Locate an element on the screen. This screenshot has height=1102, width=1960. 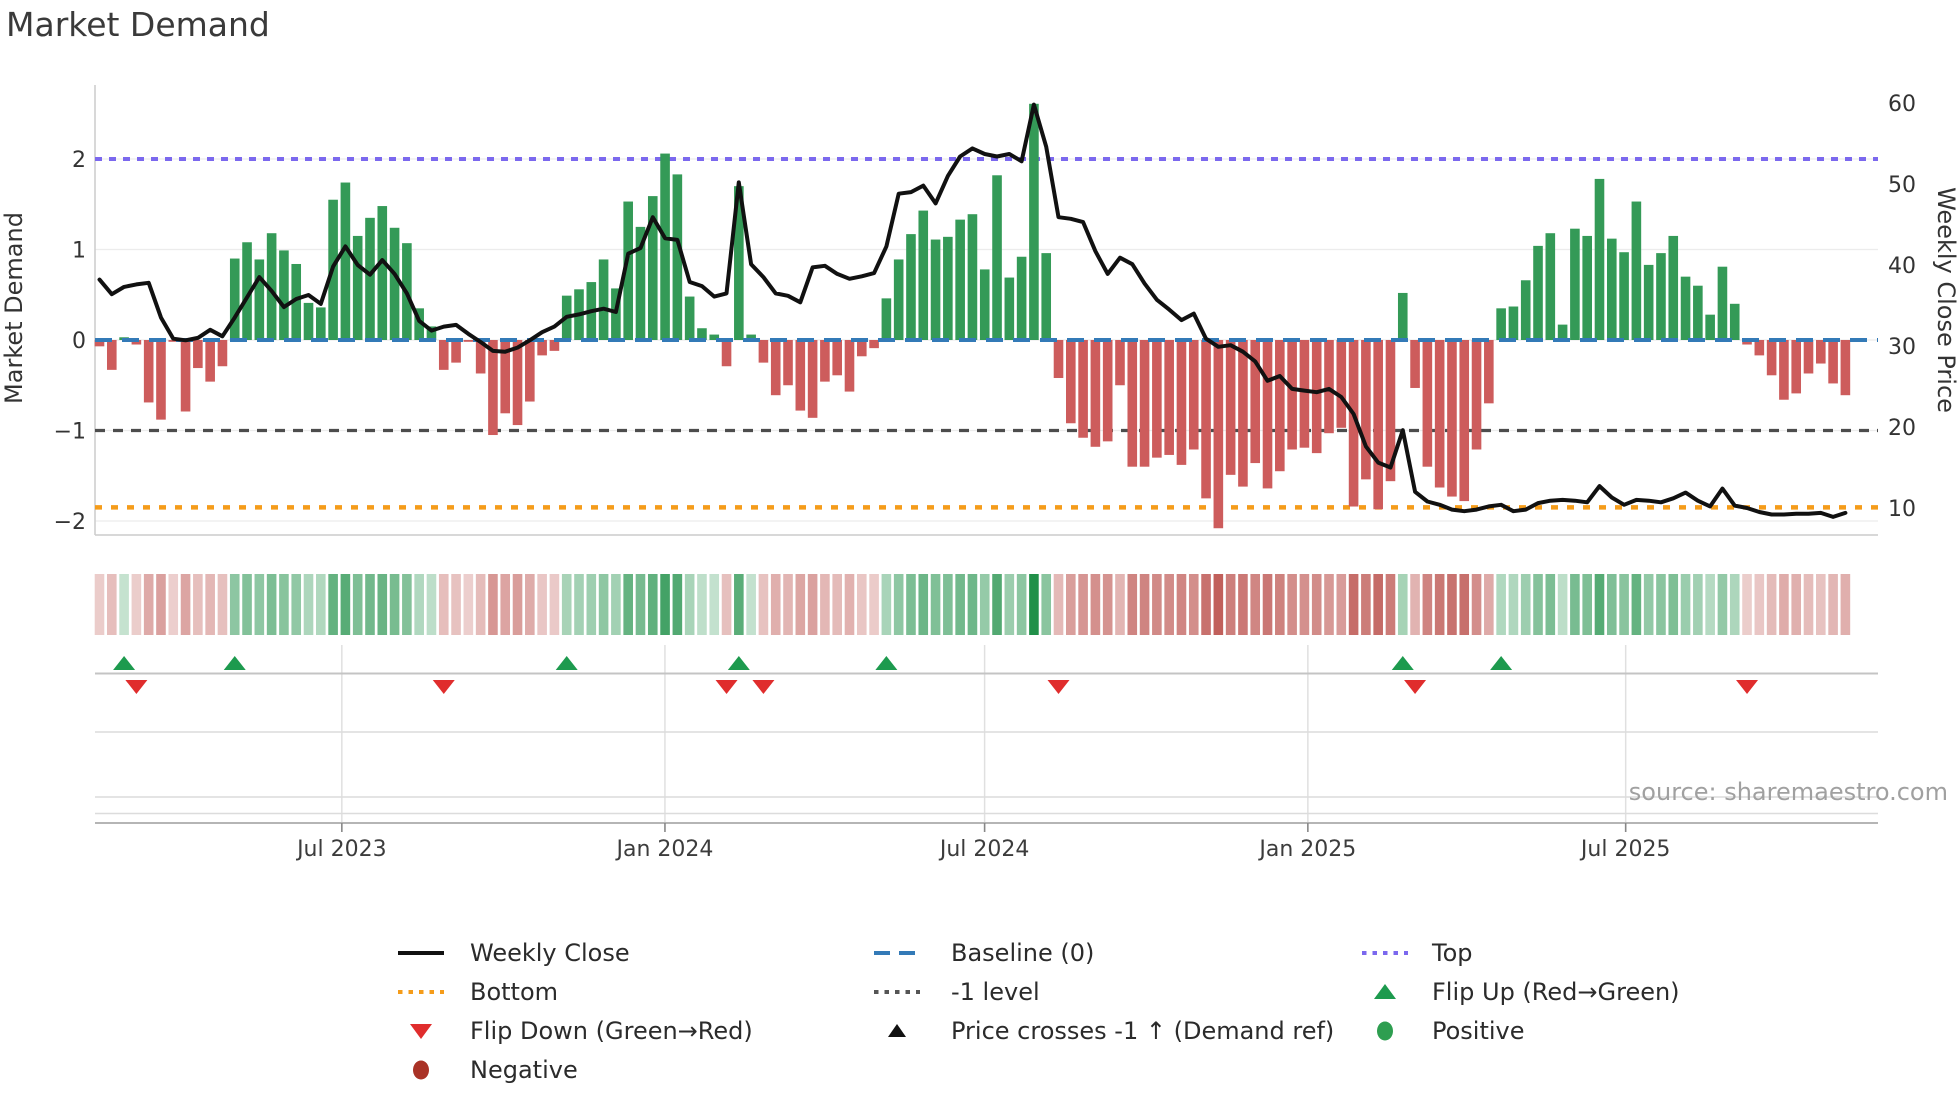
legend-label: Flip Up (Red→Green) is located at coordinates (1556, 992).